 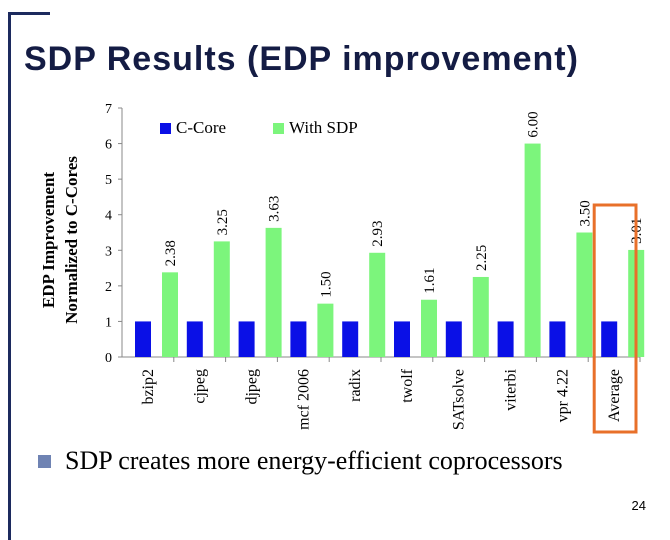 I want to click on slide-left-accent-bar, so click(x=9, y=276).